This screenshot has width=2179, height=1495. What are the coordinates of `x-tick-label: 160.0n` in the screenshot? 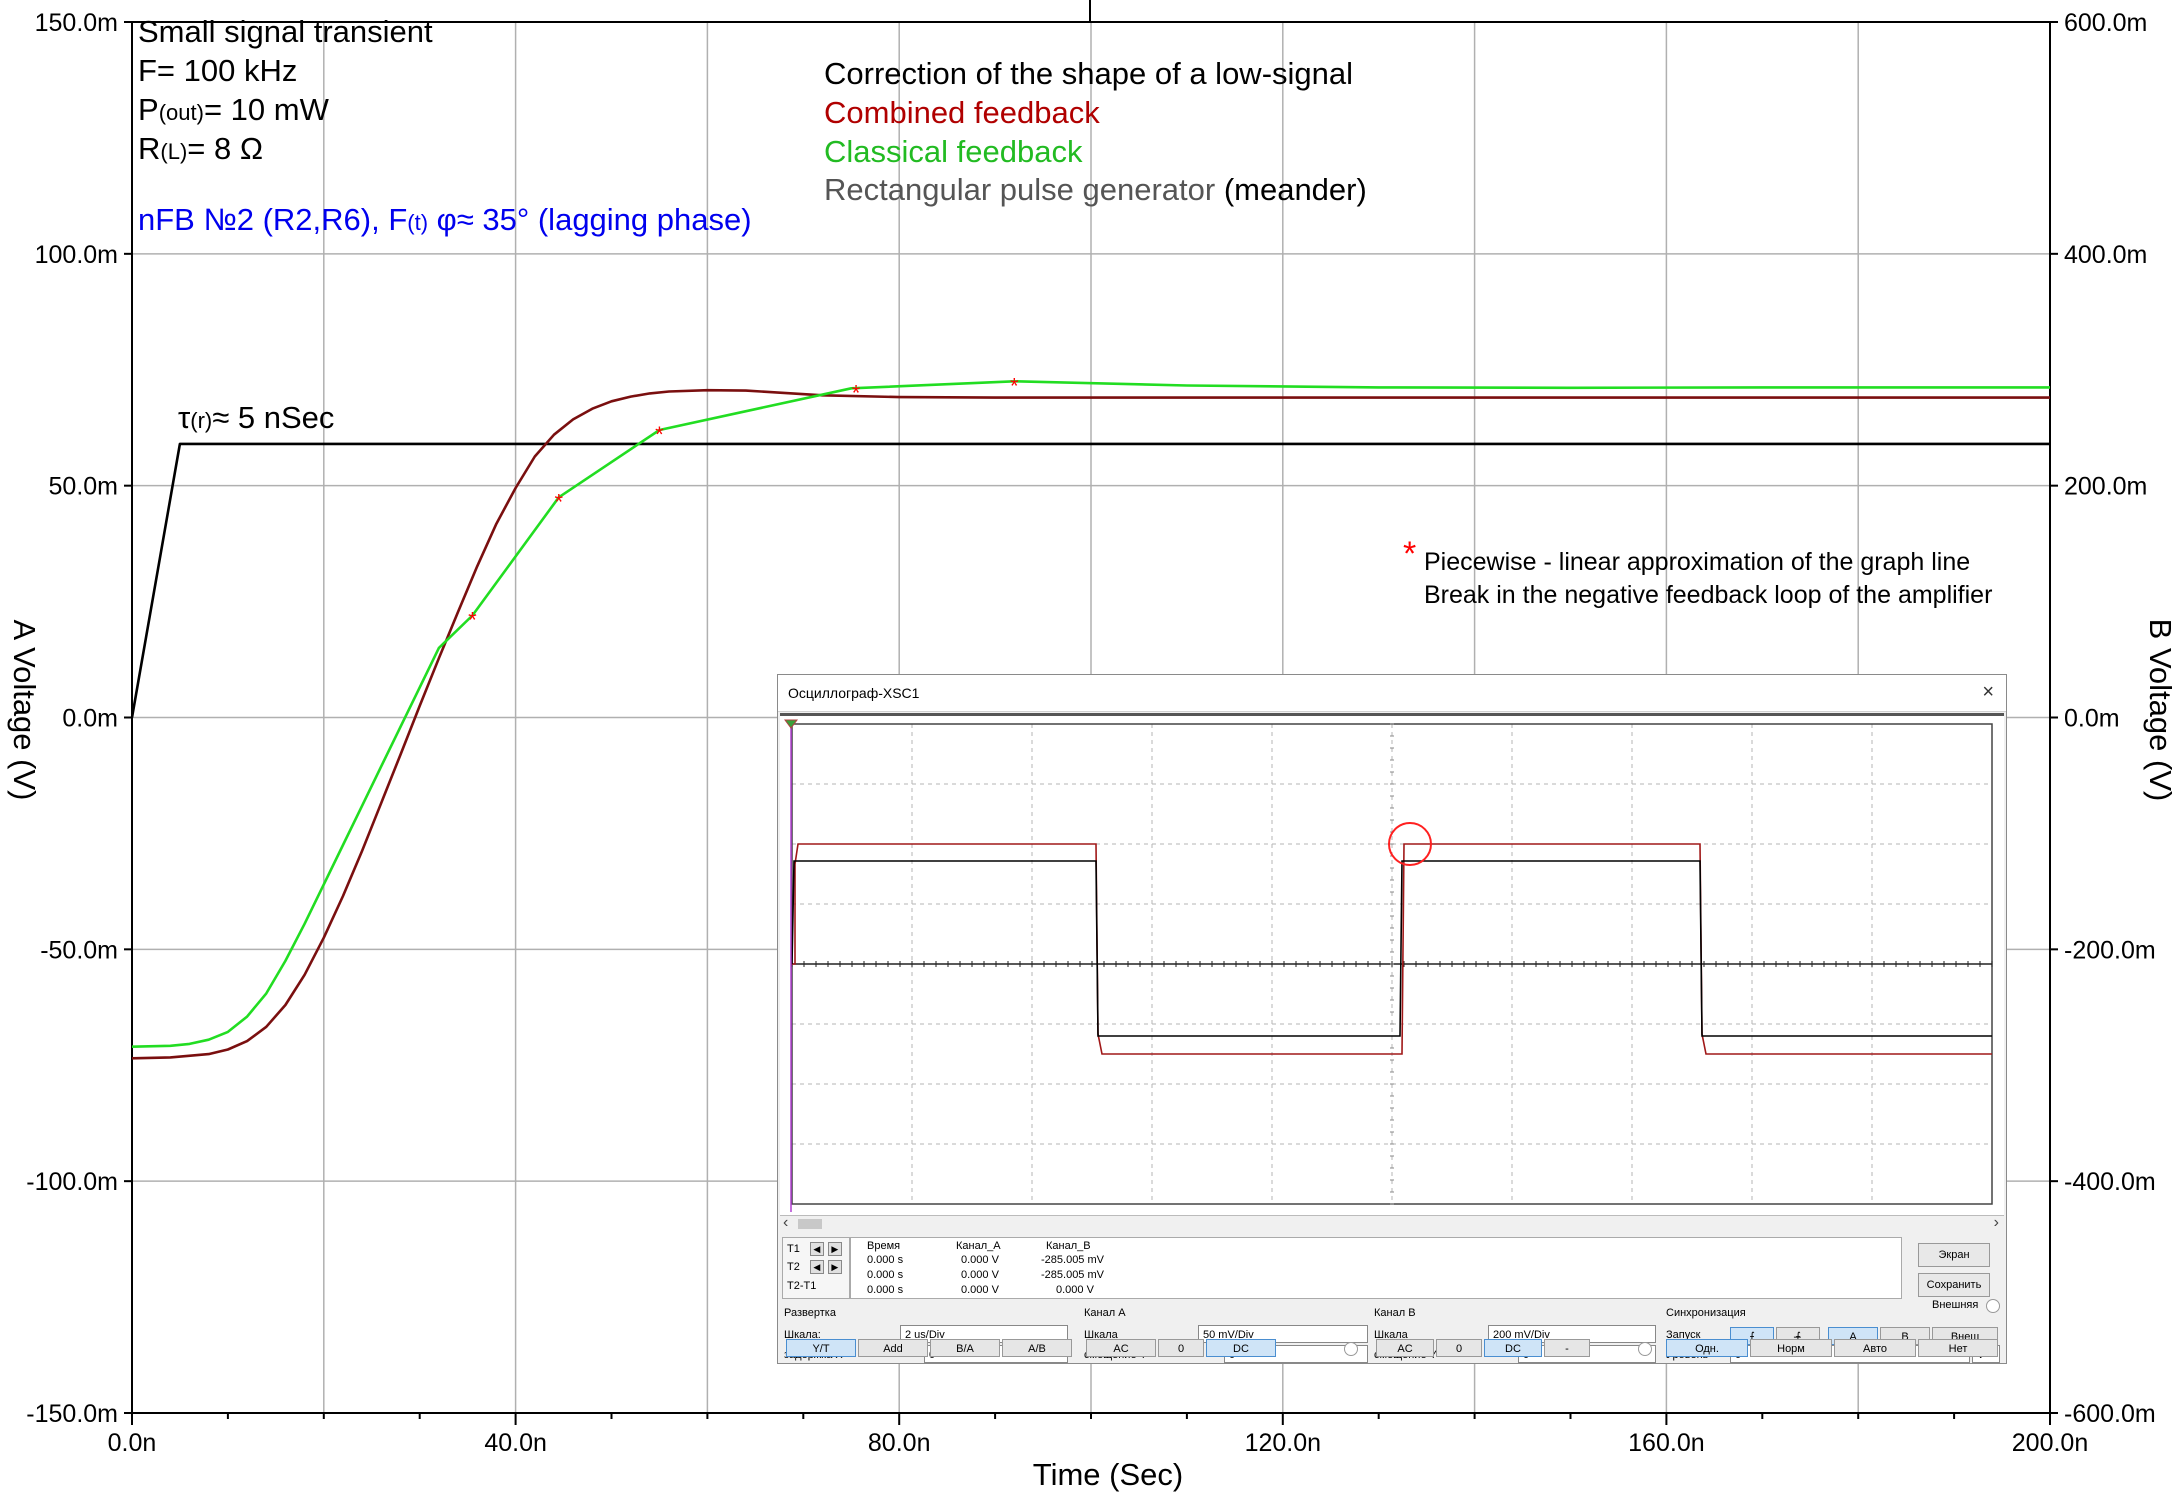 It's located at (1666, 1443).